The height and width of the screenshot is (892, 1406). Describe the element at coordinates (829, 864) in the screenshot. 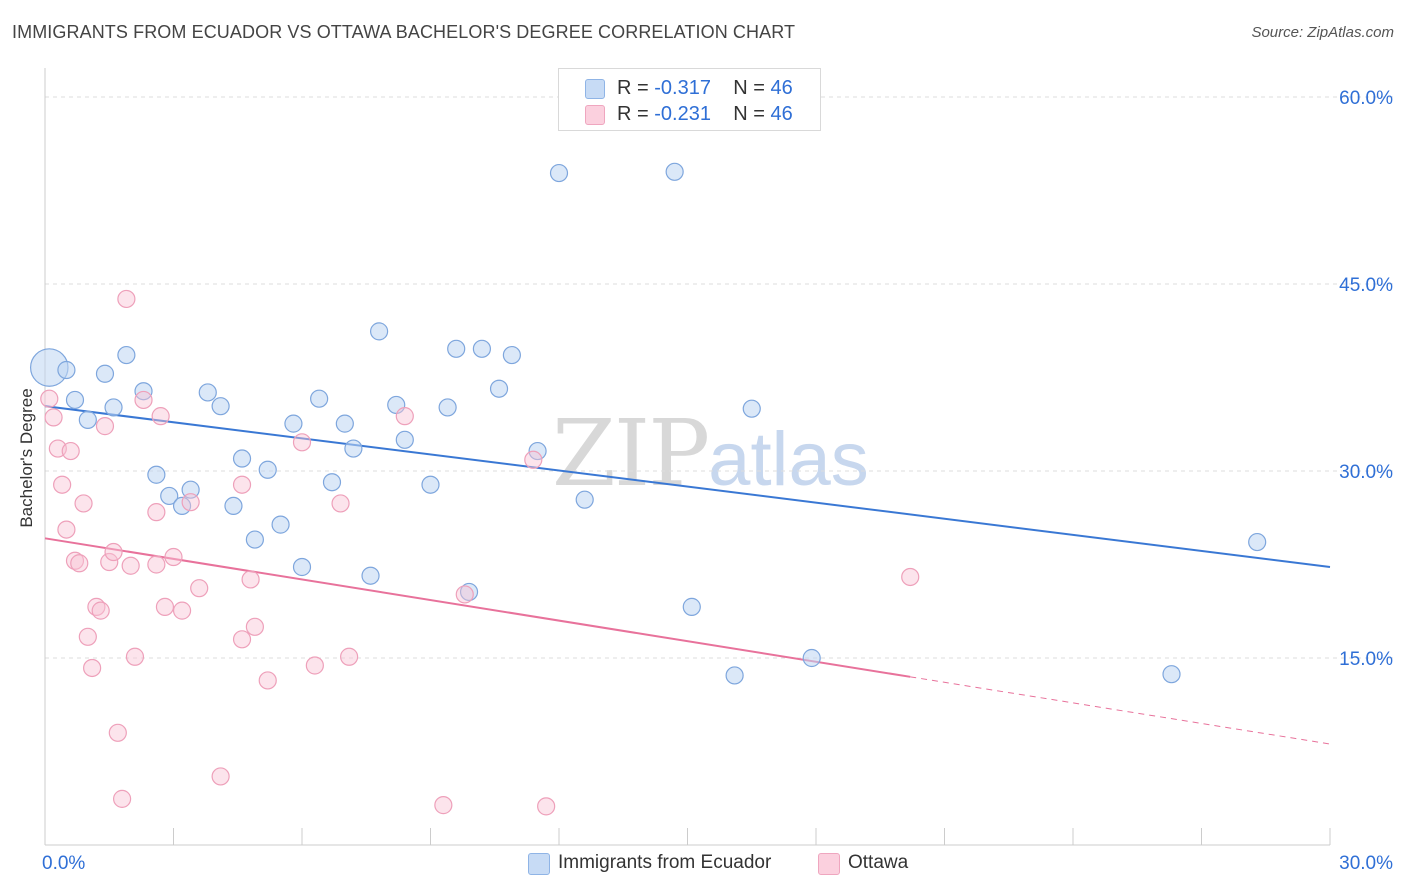

I see `bottom-legend-swatch-ottawa` at that location.